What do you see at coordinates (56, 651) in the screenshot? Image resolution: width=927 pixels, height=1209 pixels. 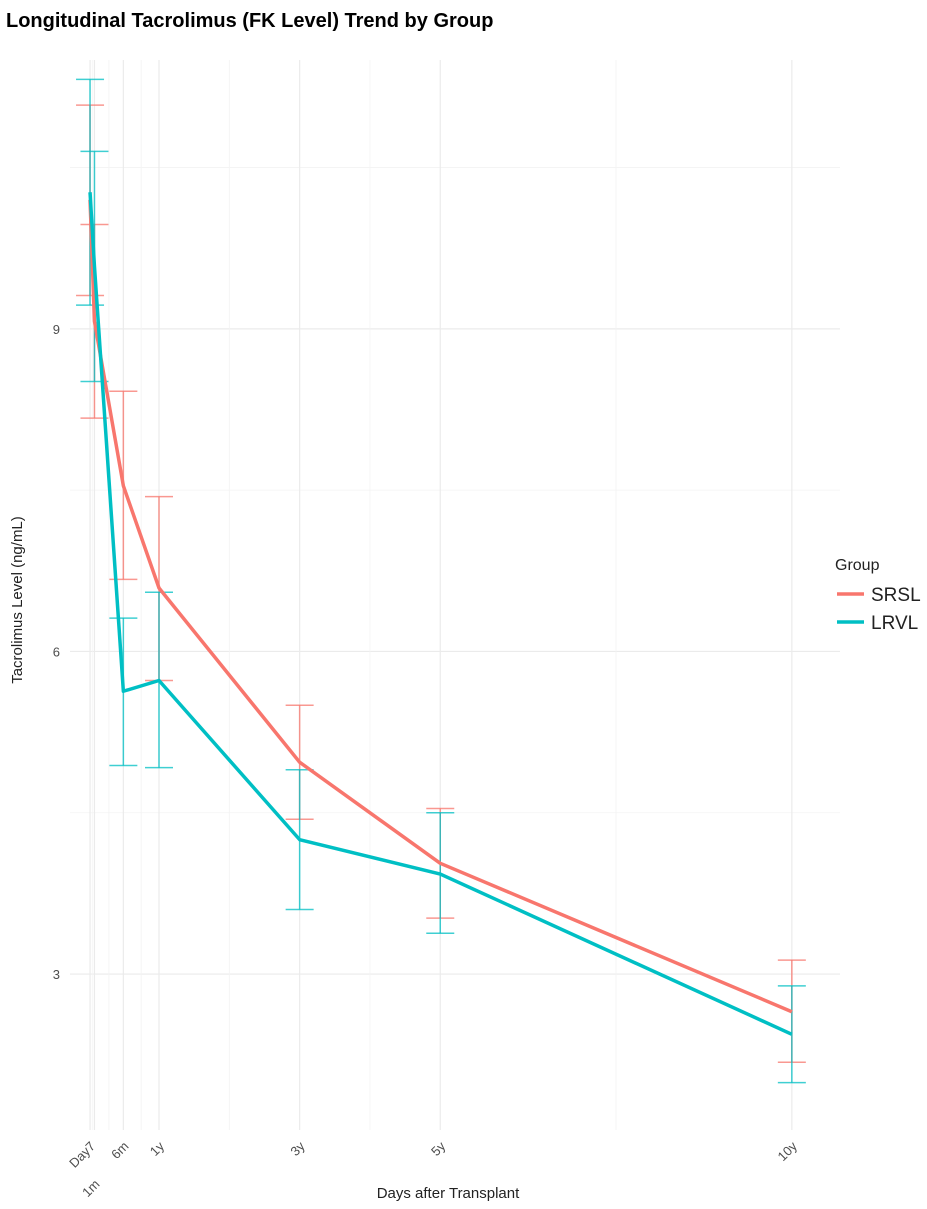 I see `y-tick-label: 6` at bounding box center [56, 651].